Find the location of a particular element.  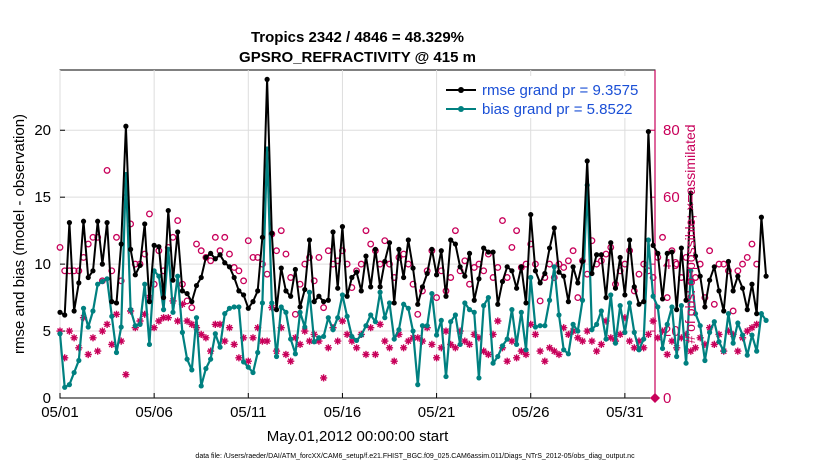

y-tick-label: 5 is located at coordinates (47, 331).